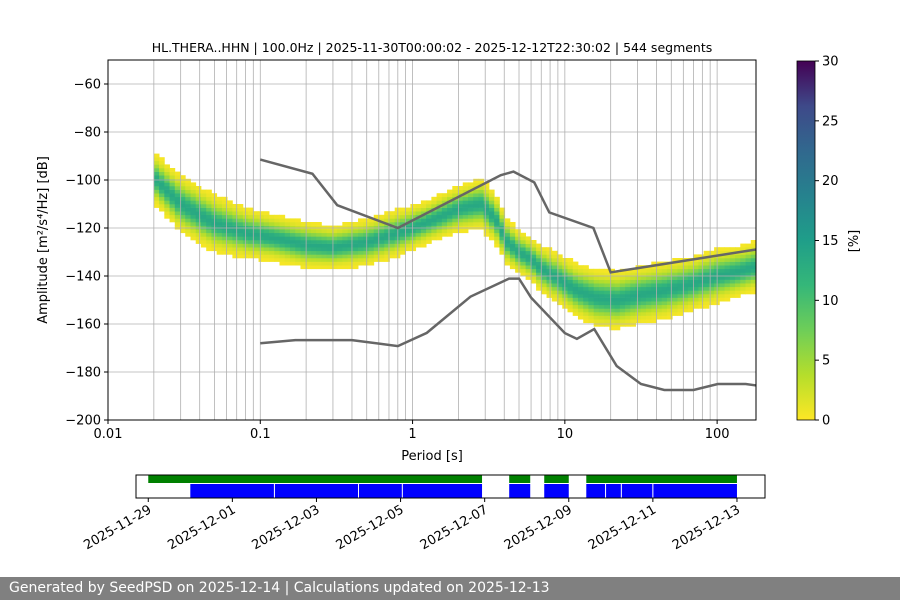 This screenshot has width=900, height=600. Describe the element at coordinates (83, 229) in the screenshot. I see `y-tick-label: −120` at that location.